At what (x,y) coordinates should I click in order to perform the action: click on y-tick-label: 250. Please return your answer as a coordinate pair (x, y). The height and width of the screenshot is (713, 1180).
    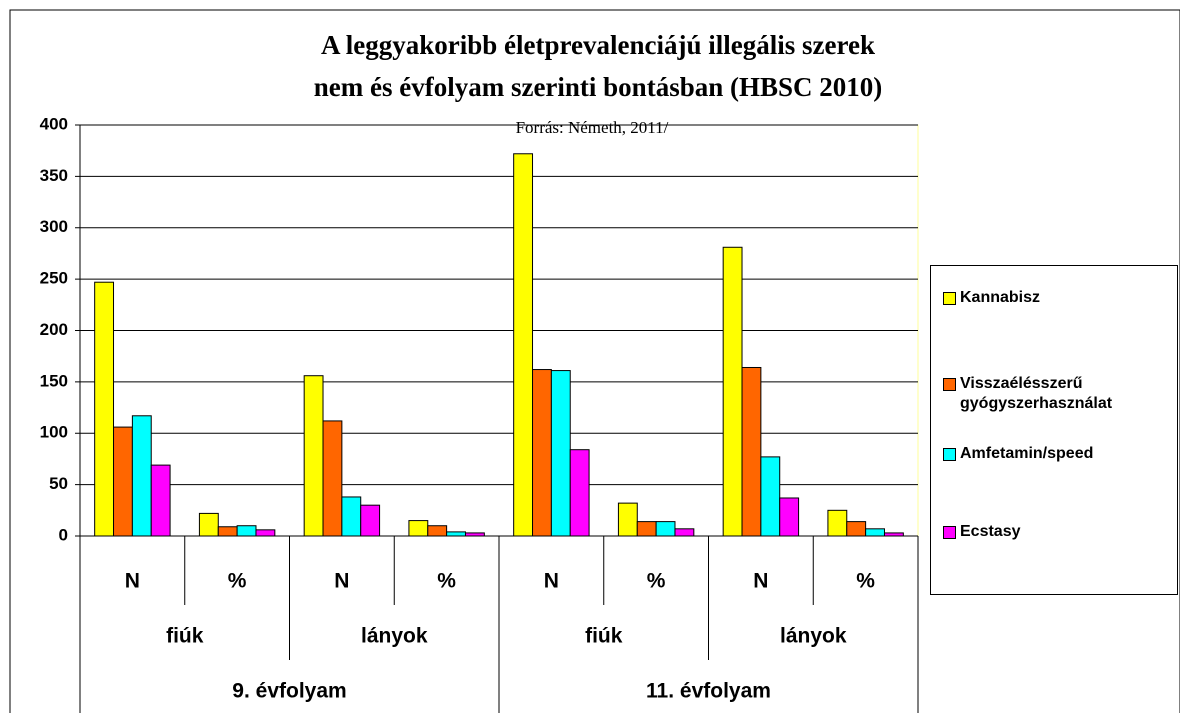
    Looking at the image, I should click on (54, 278).